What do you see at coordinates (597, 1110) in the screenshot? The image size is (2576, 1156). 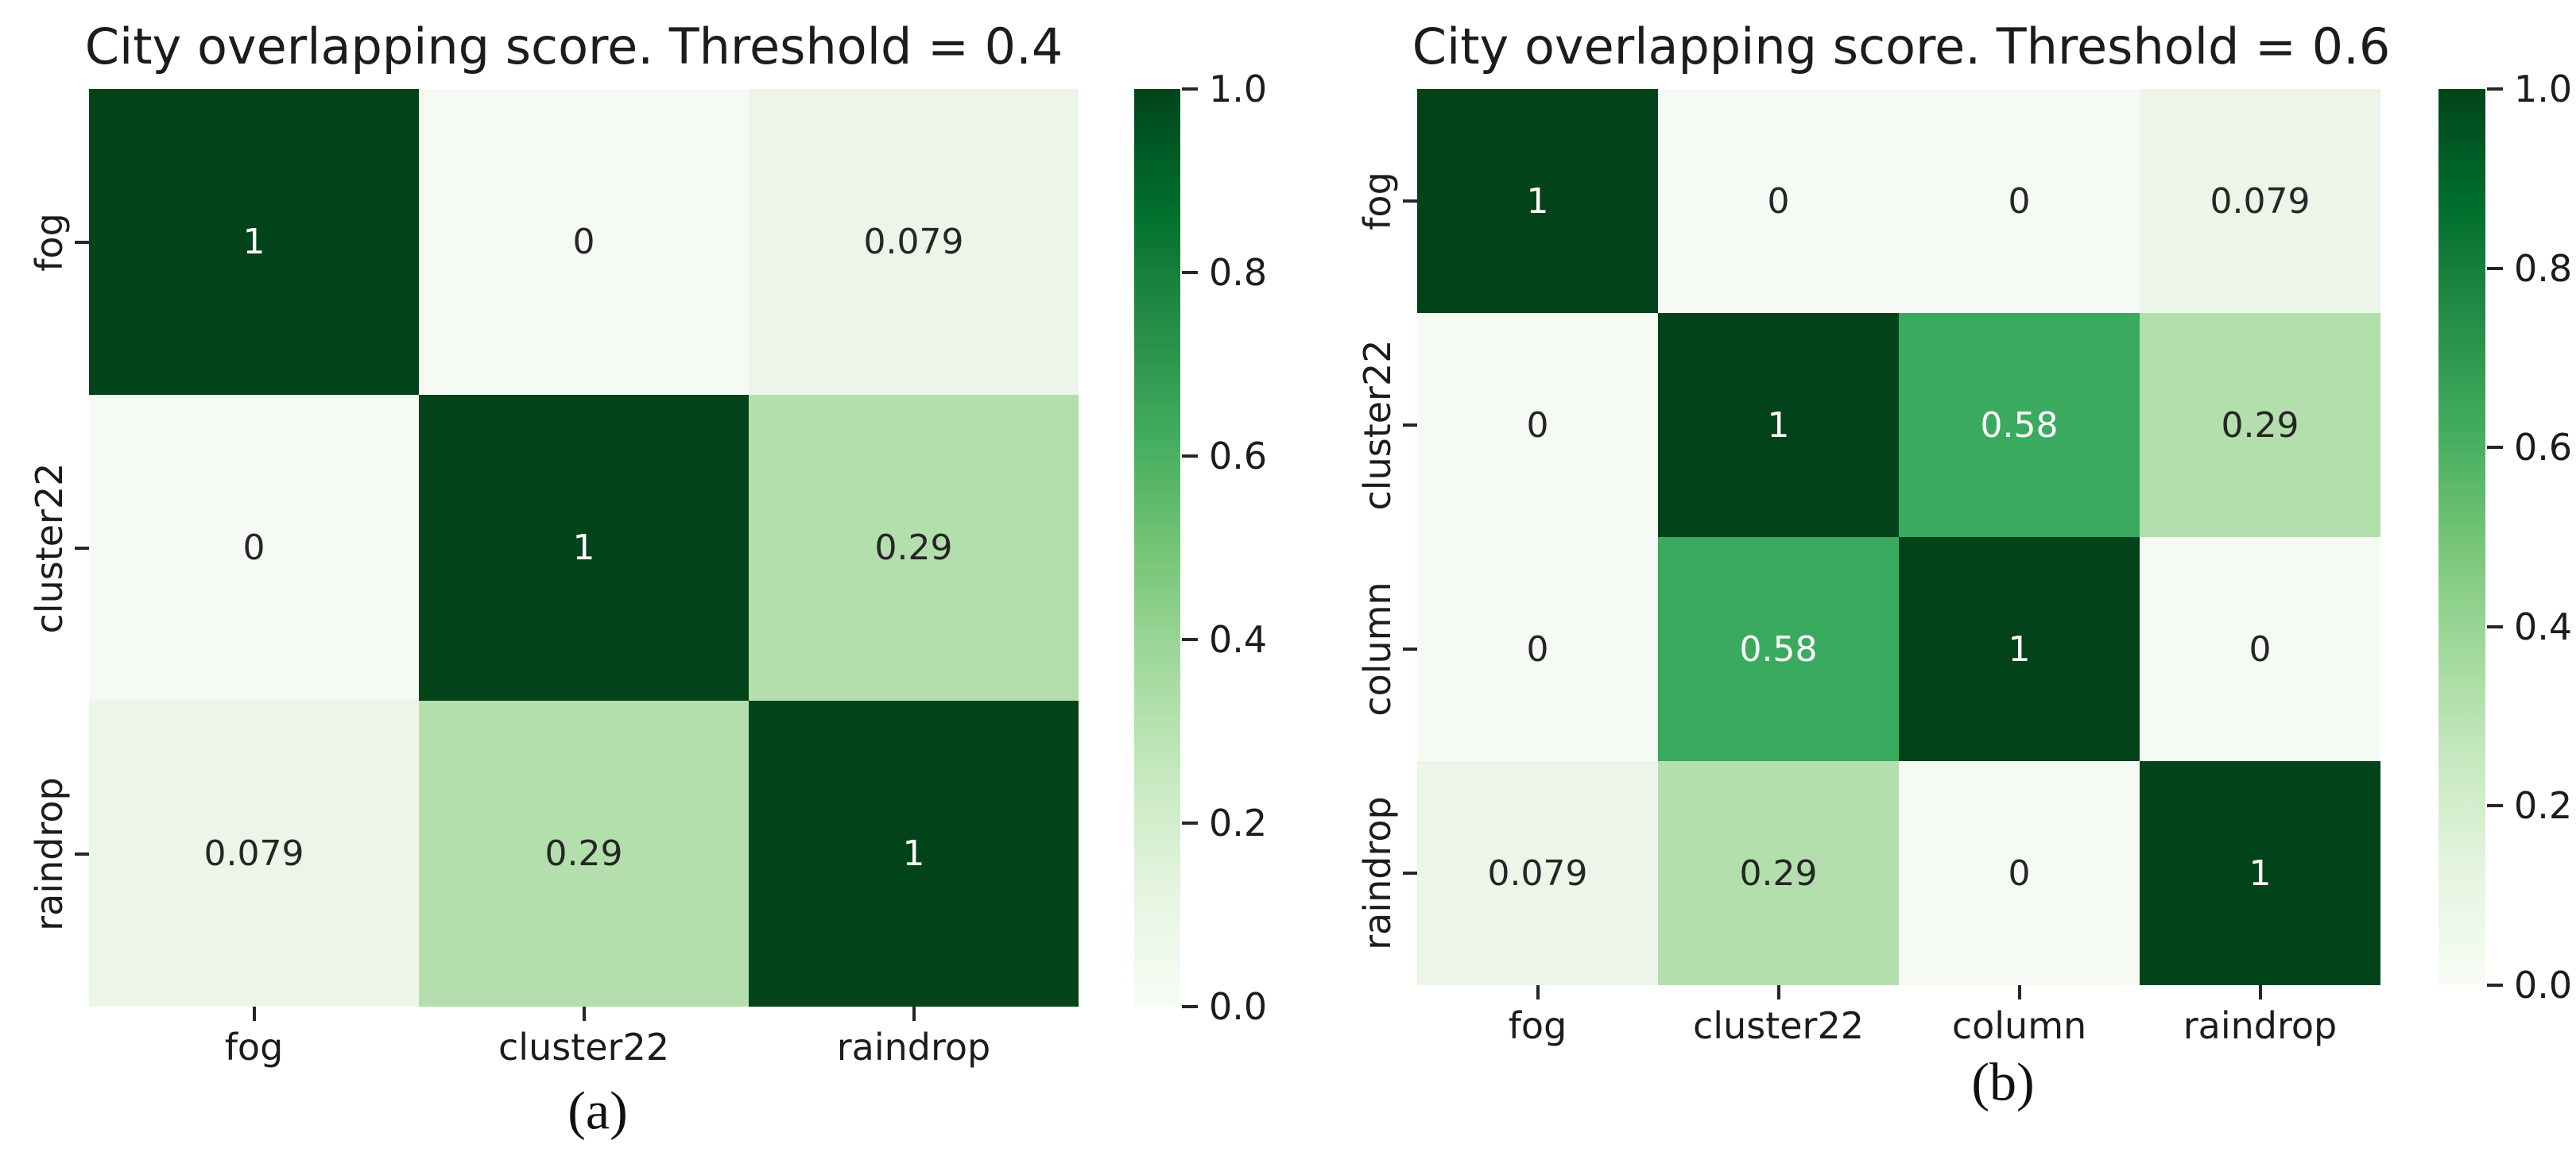 I see `subfigure-caption-a: (a)` at bounding box center [597, 1110].